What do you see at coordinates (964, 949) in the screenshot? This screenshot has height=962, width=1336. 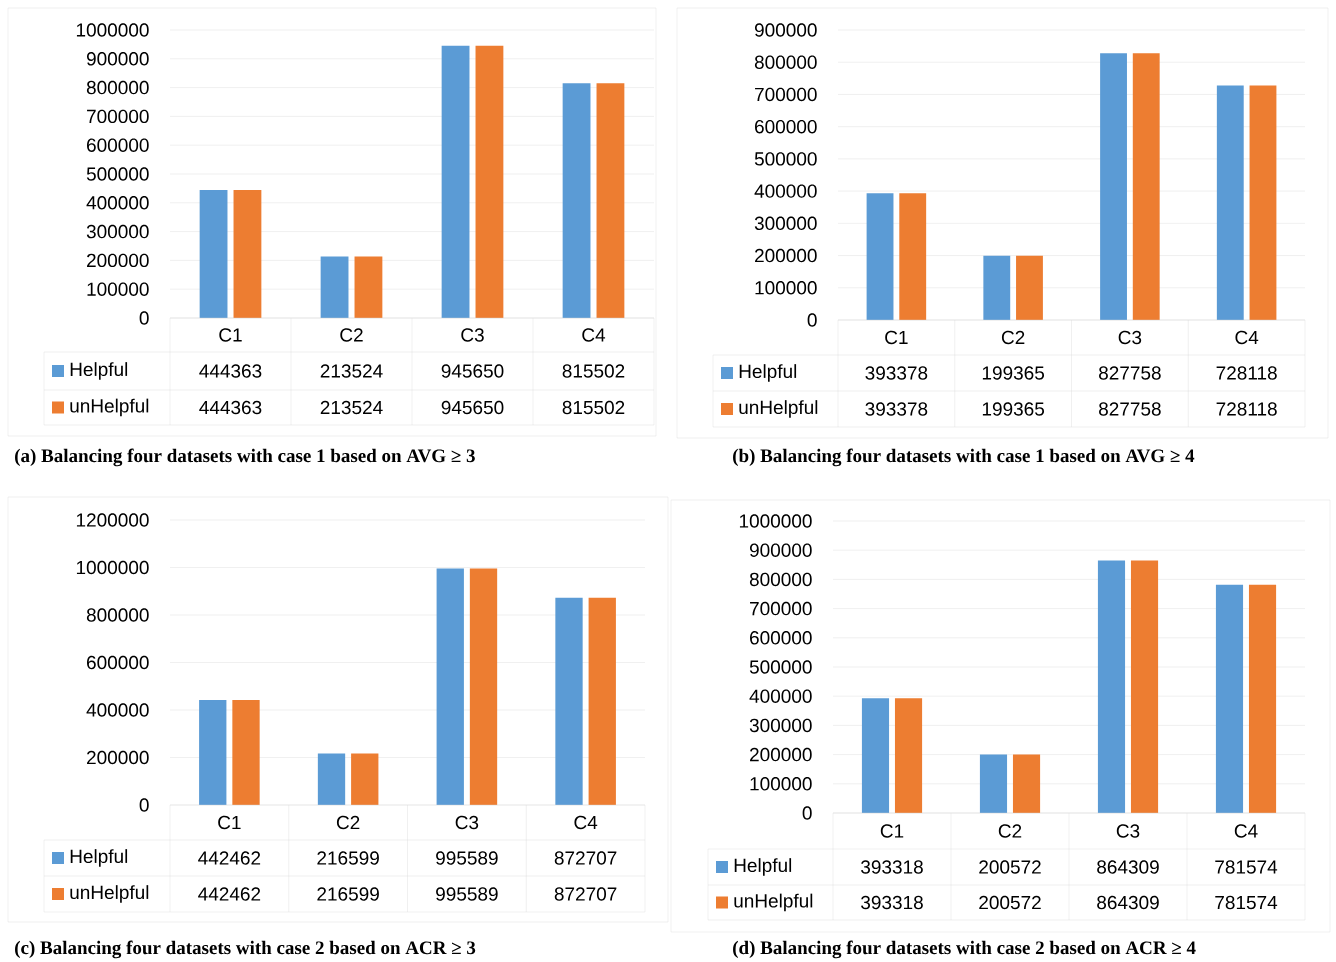 I see `text: (d) Balancing four datasets with case 2 based on ACR ≥ 4` at bounding box center [964, 949].